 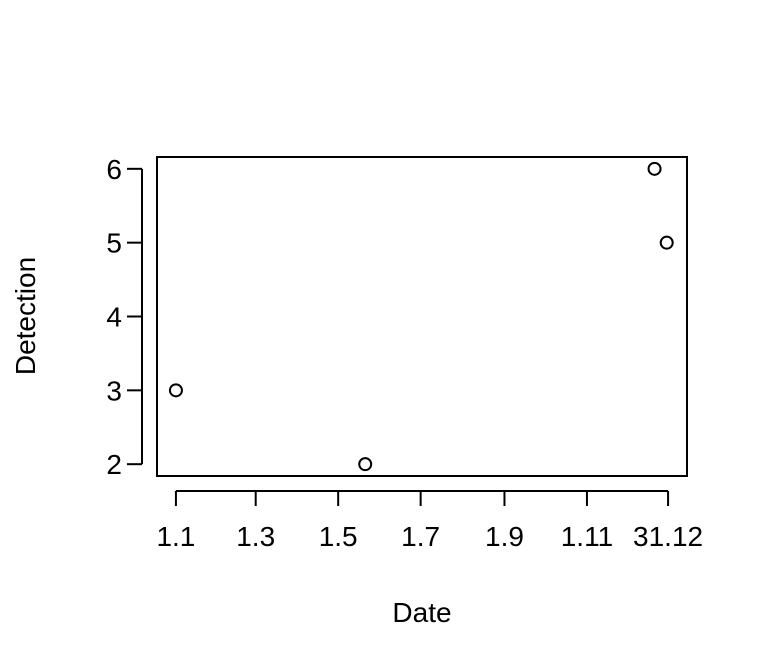 I want to click on x-axis: 1.1 1.3 1.5 1.7 1.9 1.11 31.12, so click(x=429, y=521).